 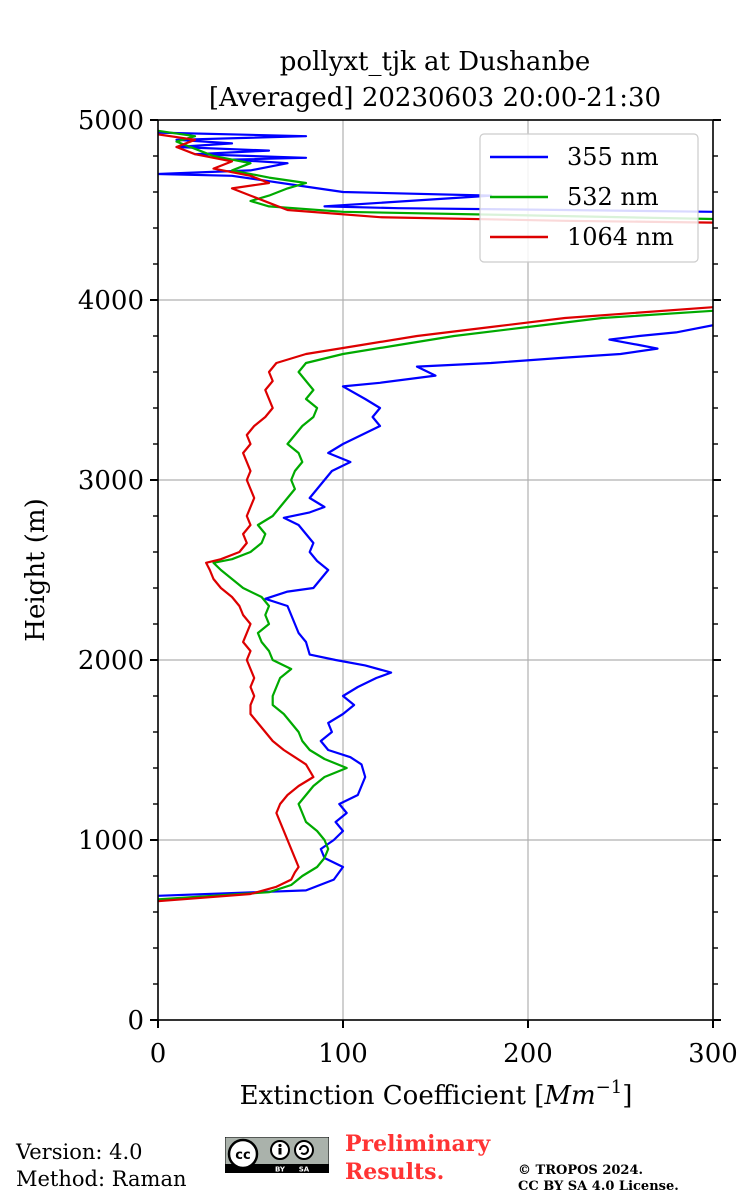 I want to click on series-upper-1064-nm, so click(x=435, y=178).